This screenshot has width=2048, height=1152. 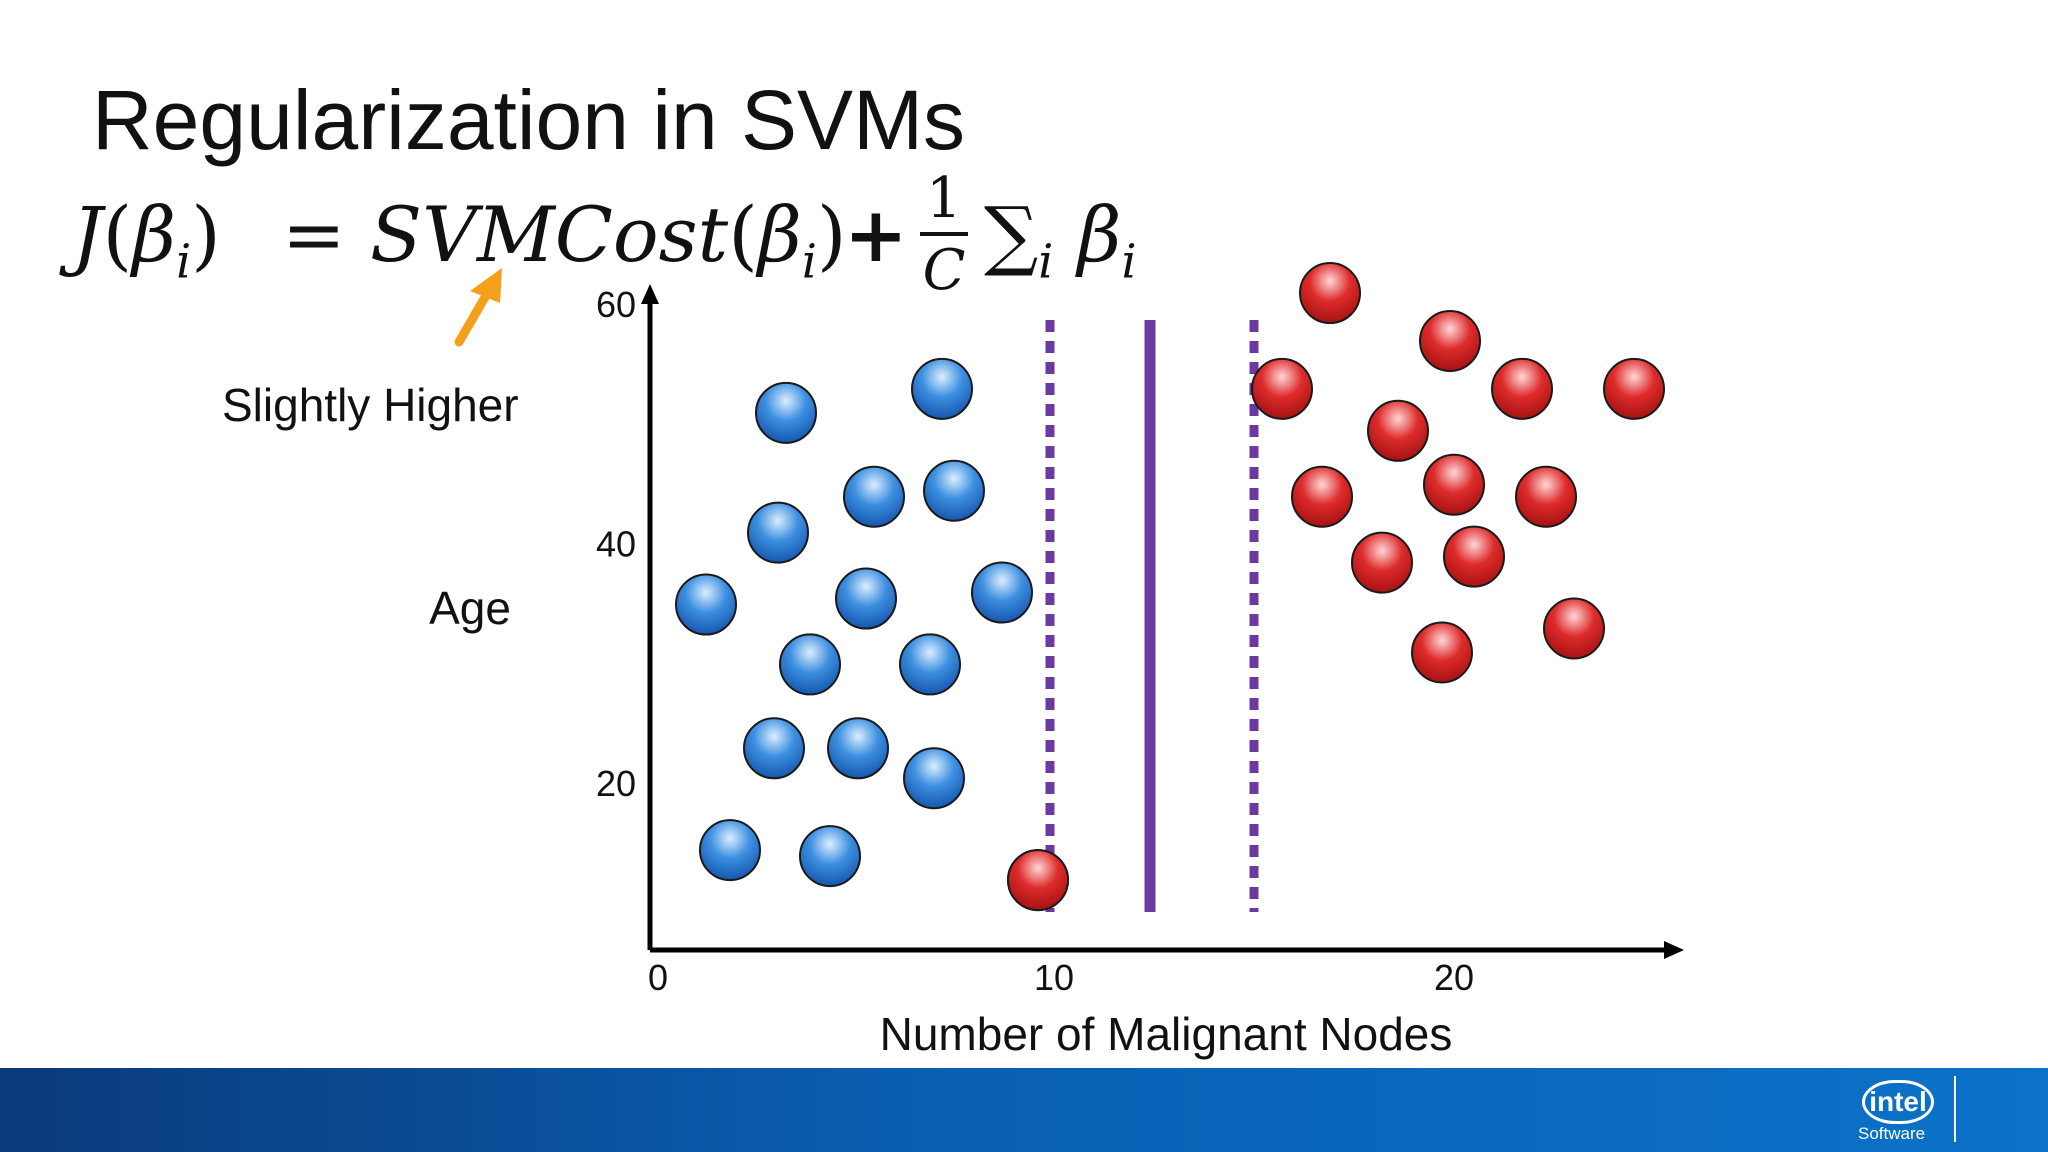 I want to click on y-axis-label: Age, so click(x=470, y=608).